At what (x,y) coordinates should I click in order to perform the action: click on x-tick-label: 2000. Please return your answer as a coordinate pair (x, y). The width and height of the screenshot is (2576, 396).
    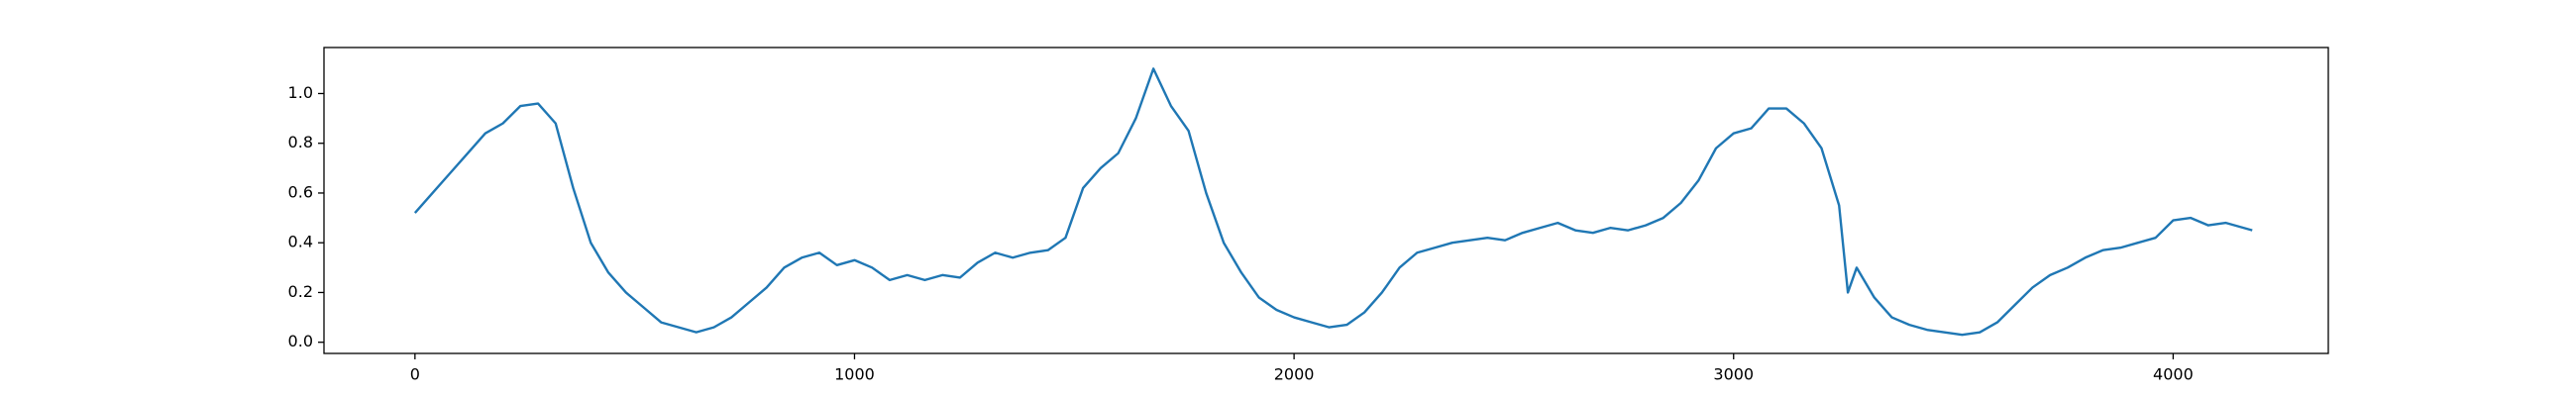
    Looking at the image, I should click on (1294, 374).